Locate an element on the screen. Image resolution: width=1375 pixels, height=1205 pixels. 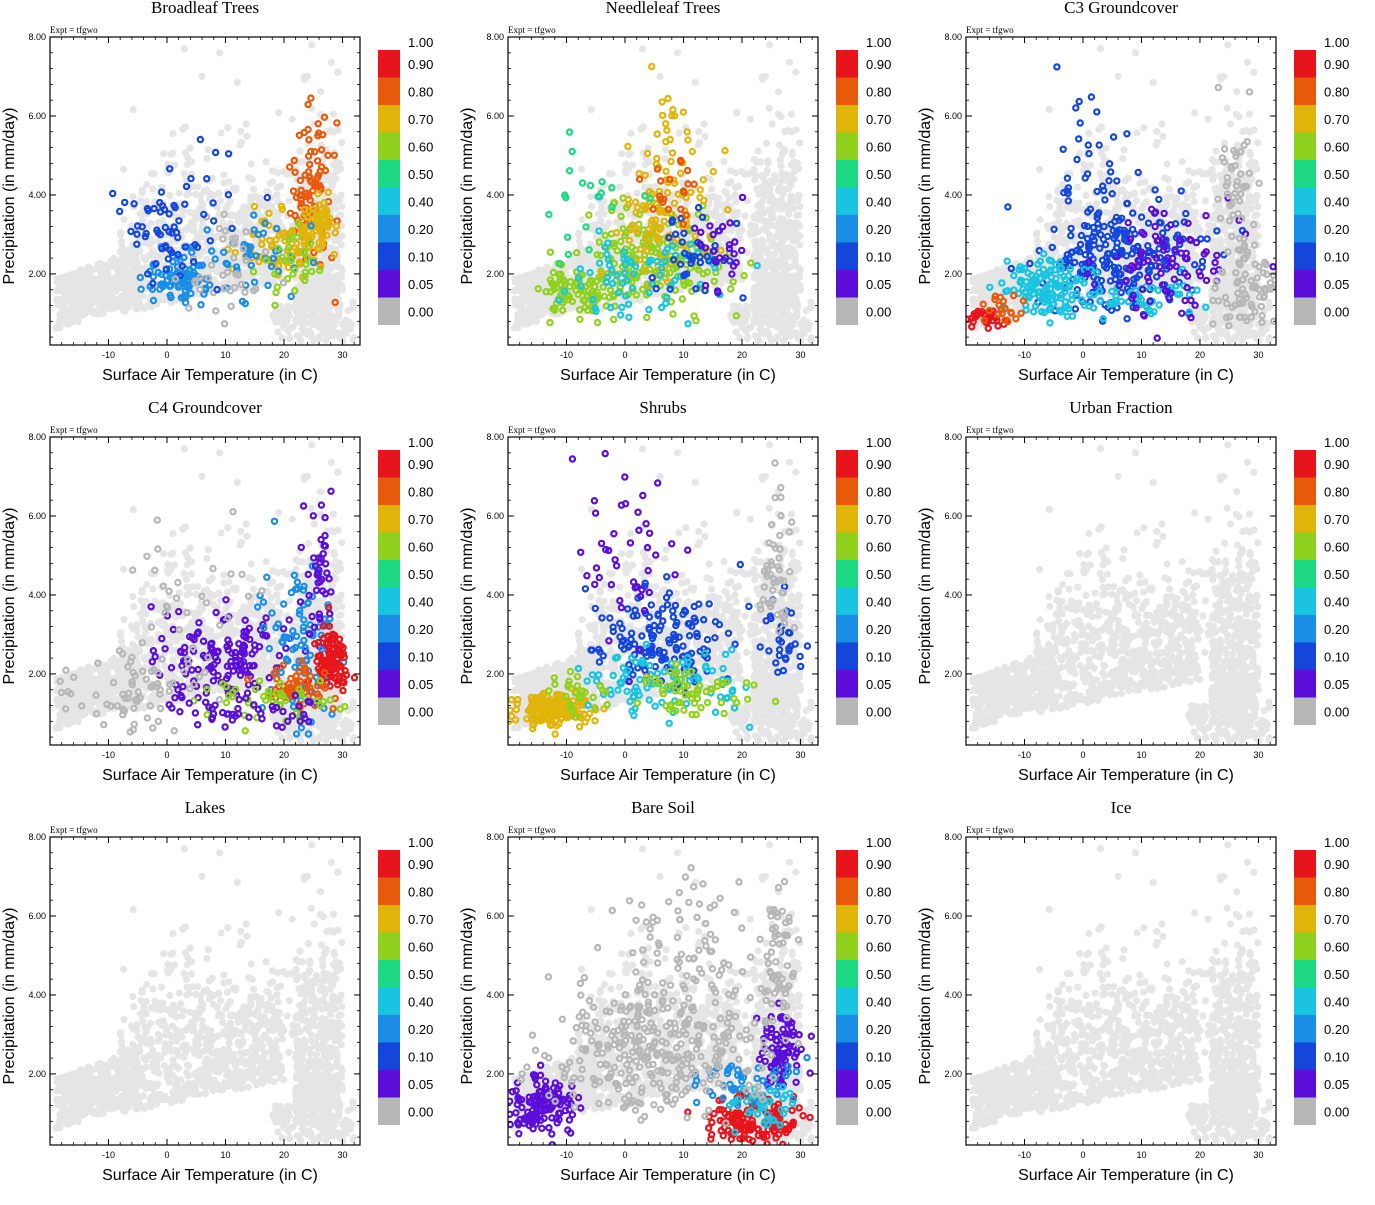
x-tick-label: 10 is located at coordinates (225, 355).